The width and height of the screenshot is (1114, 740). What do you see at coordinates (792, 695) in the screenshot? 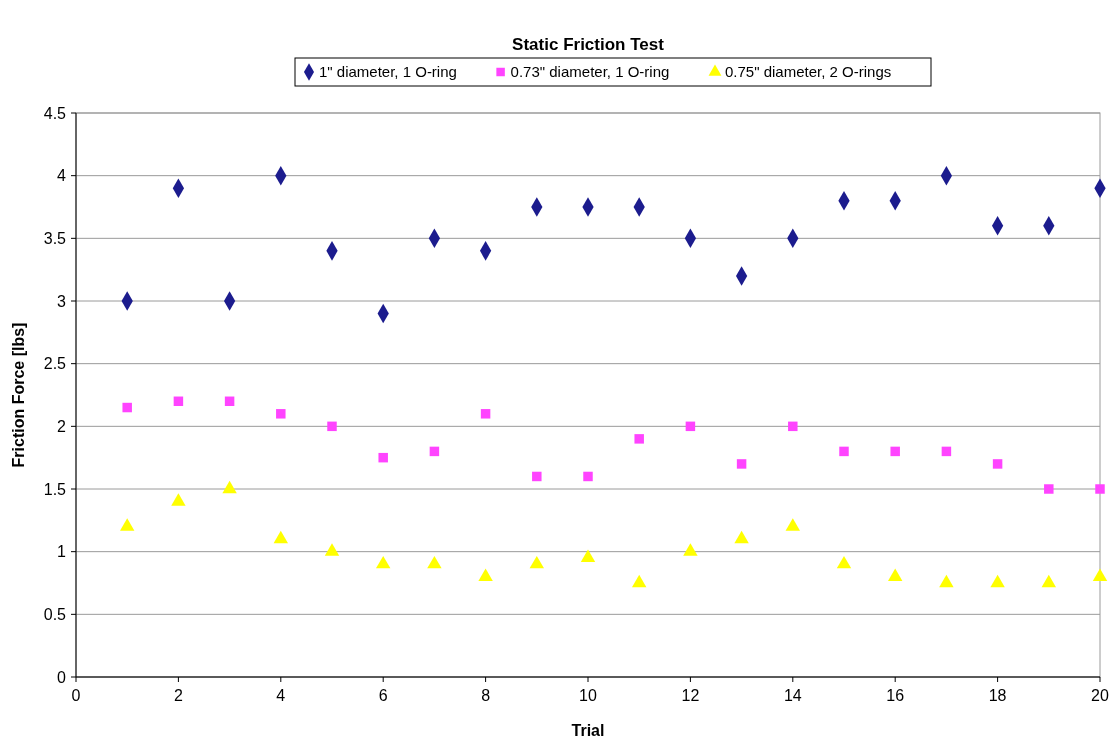
I see `x-tick-label: 14` at bounding box center [792, 695].